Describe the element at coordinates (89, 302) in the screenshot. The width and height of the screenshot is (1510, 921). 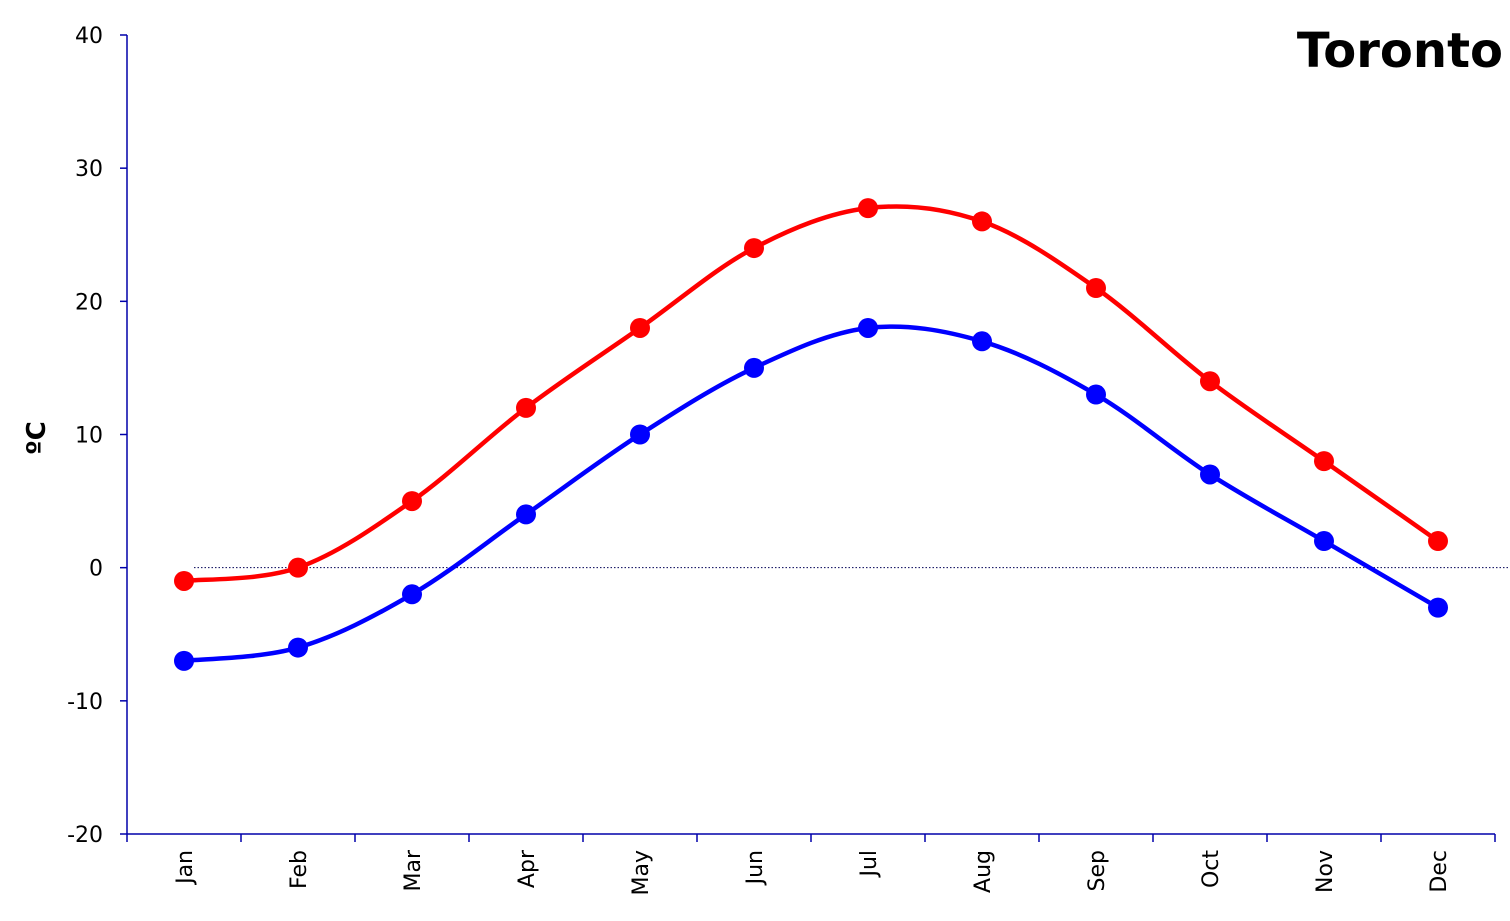
I see `y-tick-label: 20` at that location.